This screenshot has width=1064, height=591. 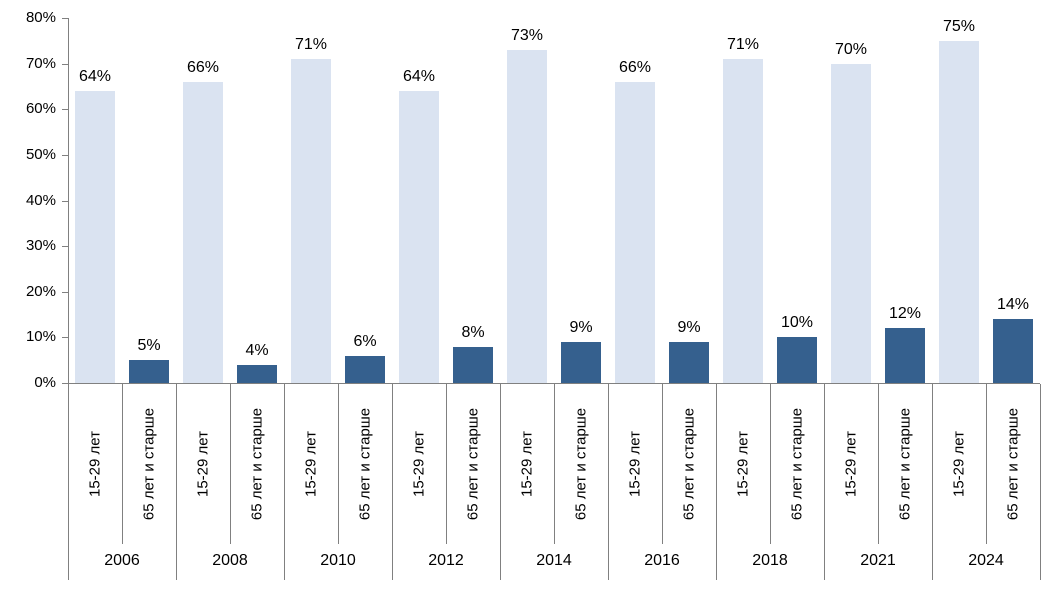 I want to click on y-axis-tick-label: 50%, so click(x=40, y=154).